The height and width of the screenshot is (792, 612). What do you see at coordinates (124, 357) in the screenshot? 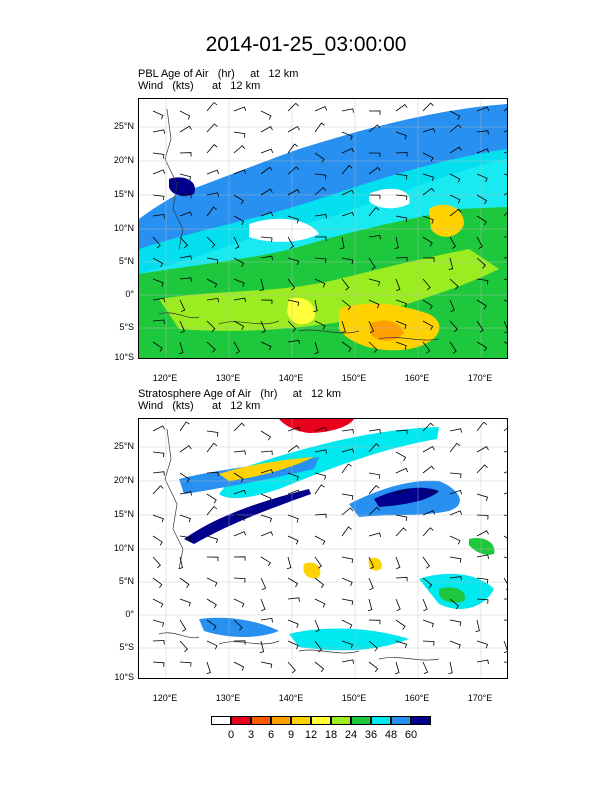
I see `p1-lat-10s: 10°S` at bounding box center [124, 357].